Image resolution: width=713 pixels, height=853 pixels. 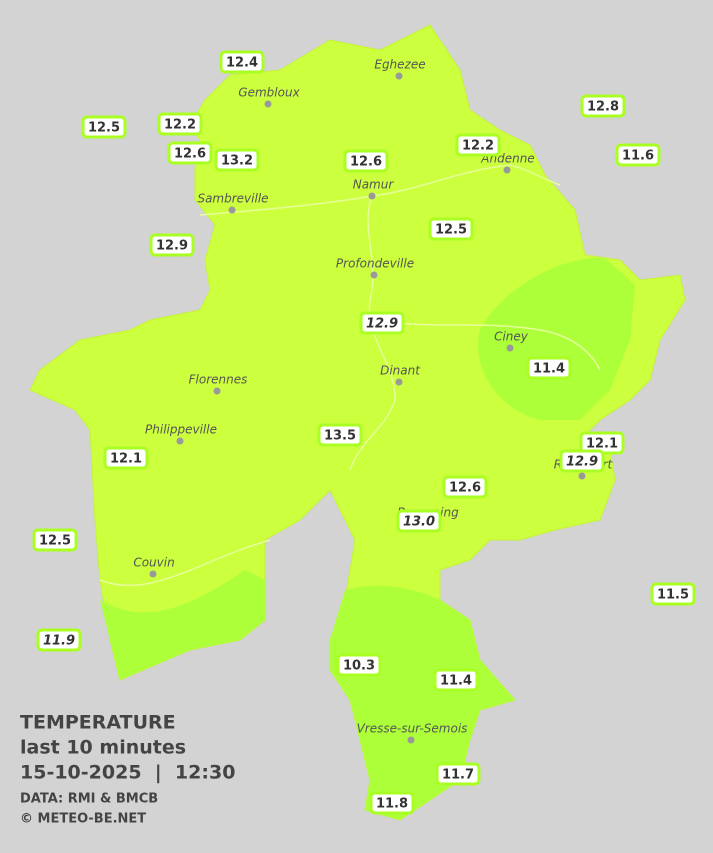 What do you see at coordinates (375, 264) in the screenshot?
I see `place-label: Profondeville` at bounding box center [375, 264].